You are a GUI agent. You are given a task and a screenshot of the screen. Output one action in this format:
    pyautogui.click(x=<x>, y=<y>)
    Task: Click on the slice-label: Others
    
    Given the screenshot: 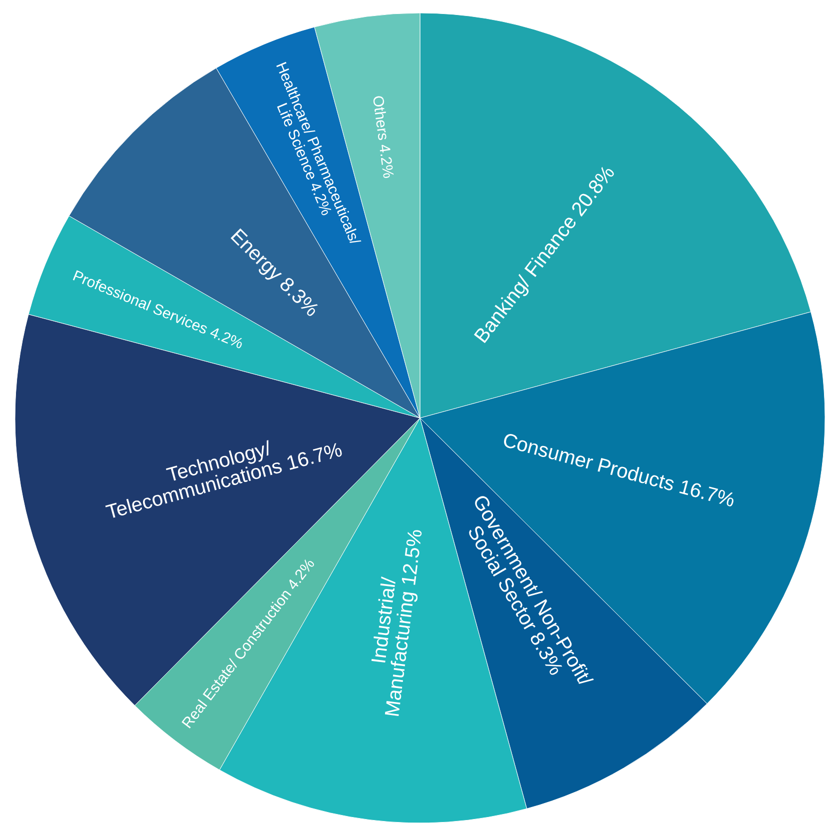 What is the action you would take?
    pyautogui.click(x=380, y=118)
    